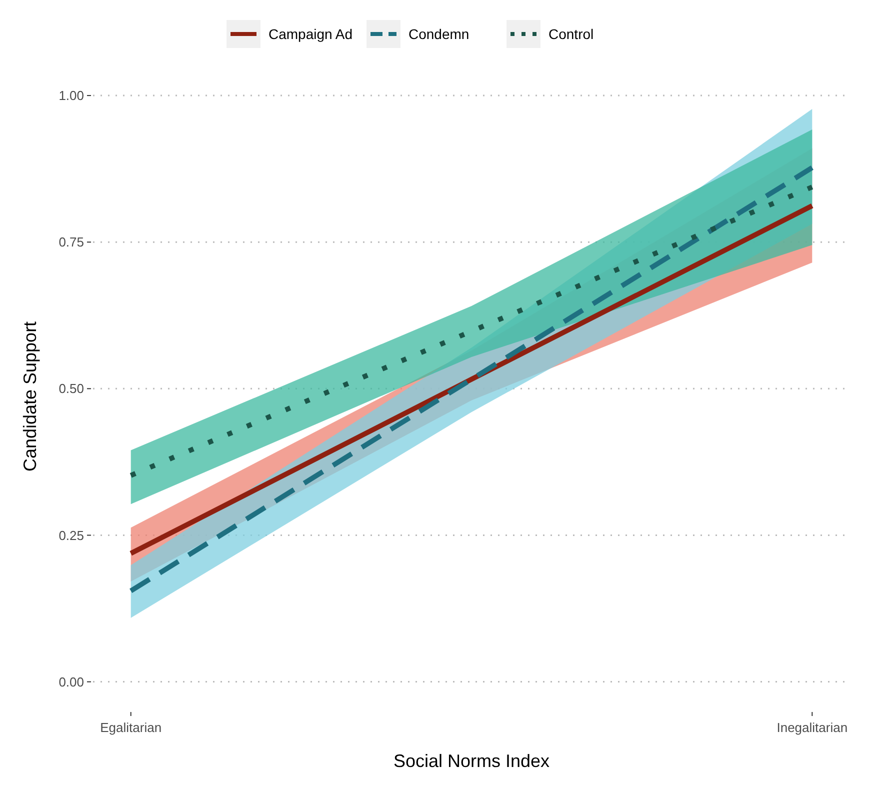 This screenshot has width=875, height=795. I want to click on legend-label: Campaign Ad, so click(310, 34).